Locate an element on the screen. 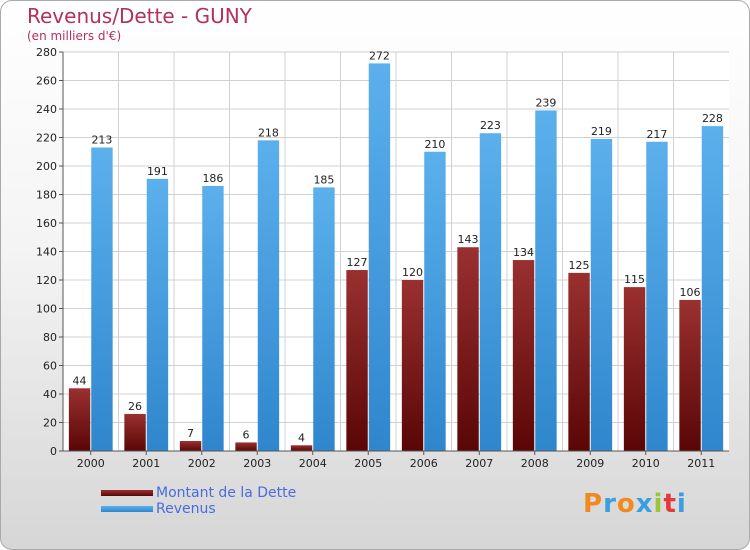 This screenshot has width=750, height=550. value-label-revenus-2000: 213 is located at coordinates (101, 139).